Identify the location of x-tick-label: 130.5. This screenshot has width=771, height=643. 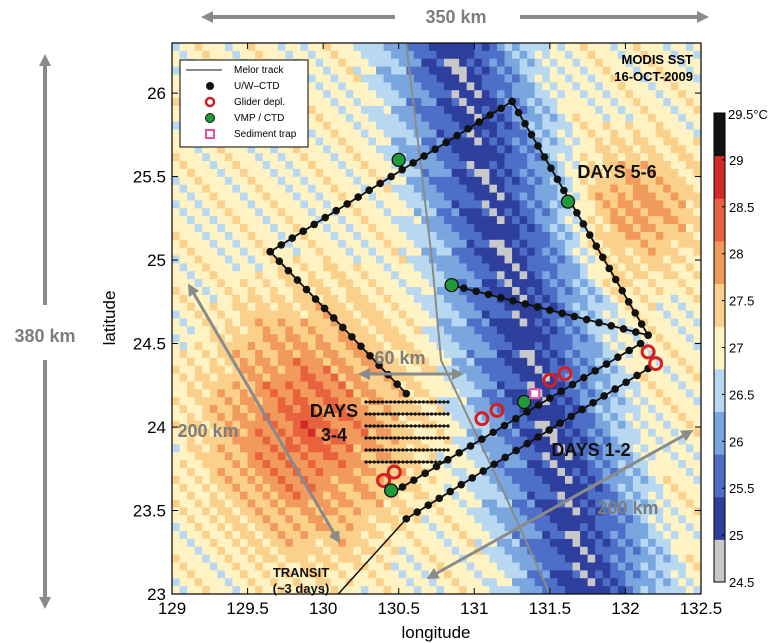
(398, 608).